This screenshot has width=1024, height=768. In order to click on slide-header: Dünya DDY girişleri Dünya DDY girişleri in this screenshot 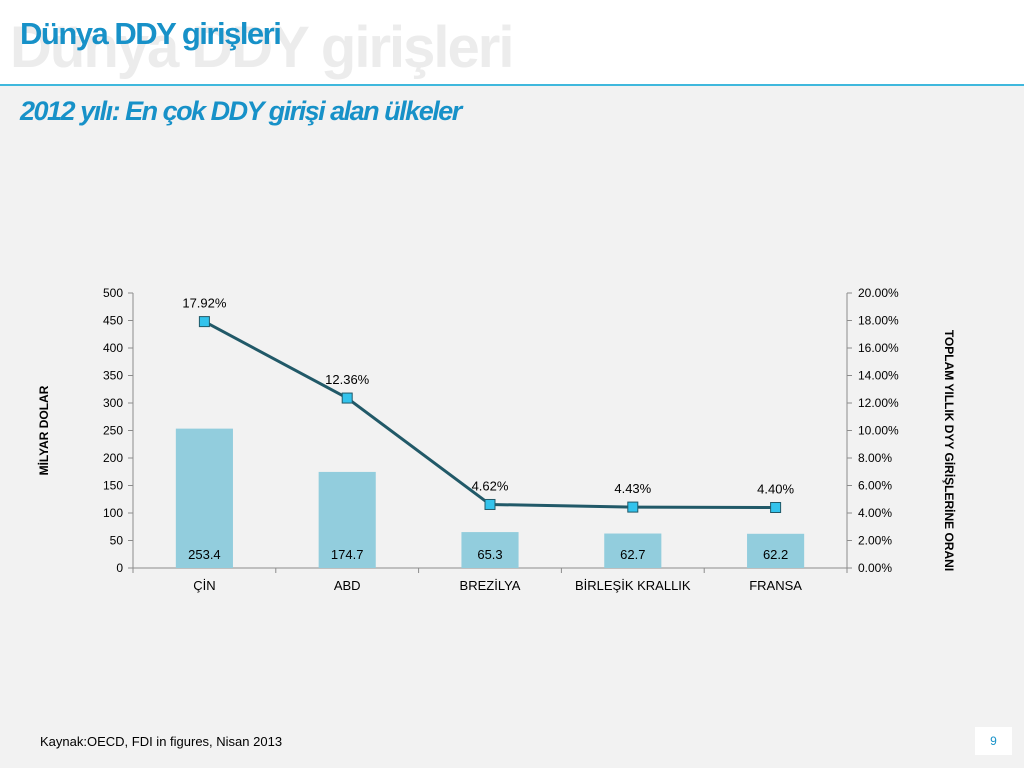, I will do `click(512, 43)`.